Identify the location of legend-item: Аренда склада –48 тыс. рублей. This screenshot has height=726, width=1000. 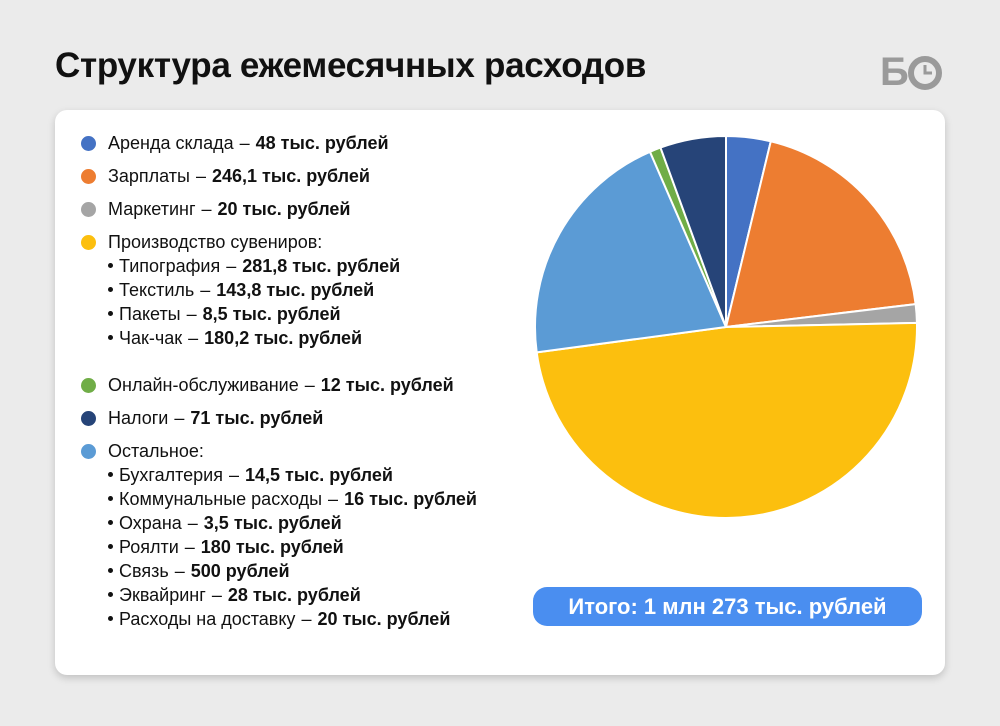
(235, 143).